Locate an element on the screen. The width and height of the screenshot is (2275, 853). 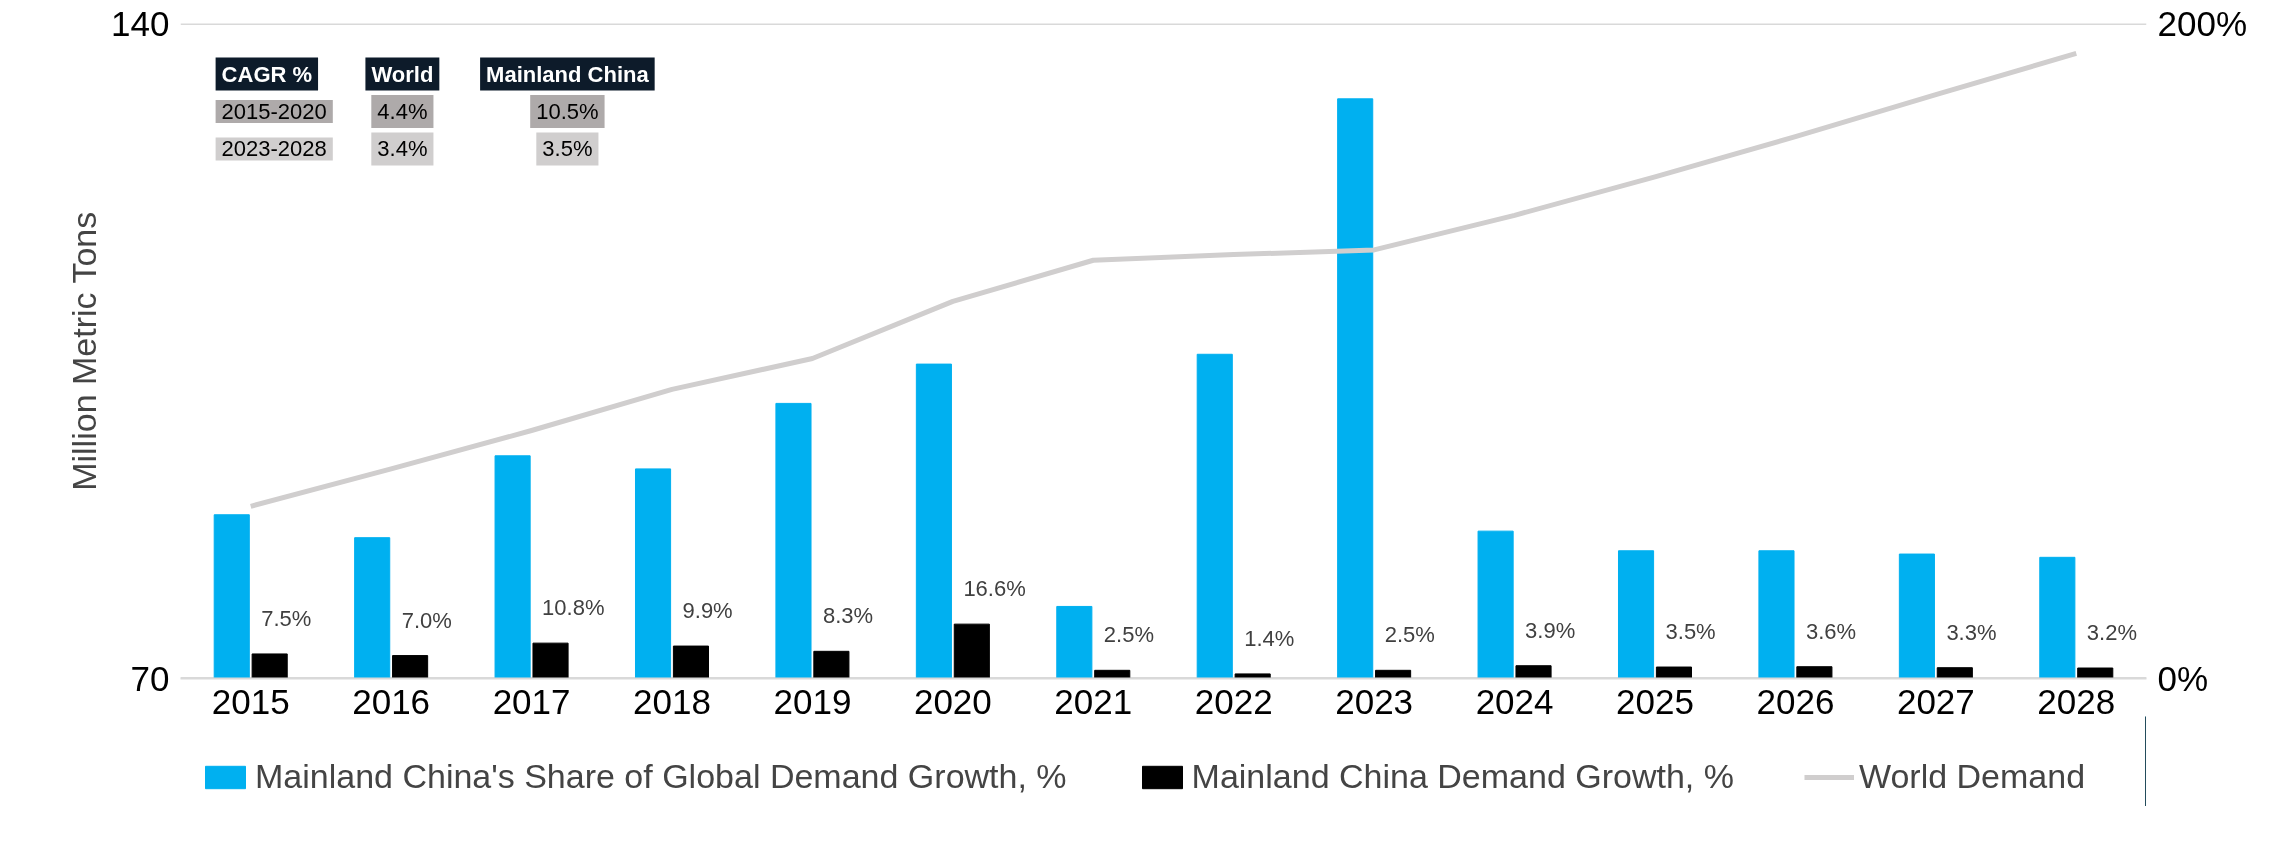
y-tick-label: 70 is located at coordinates (150, 678).